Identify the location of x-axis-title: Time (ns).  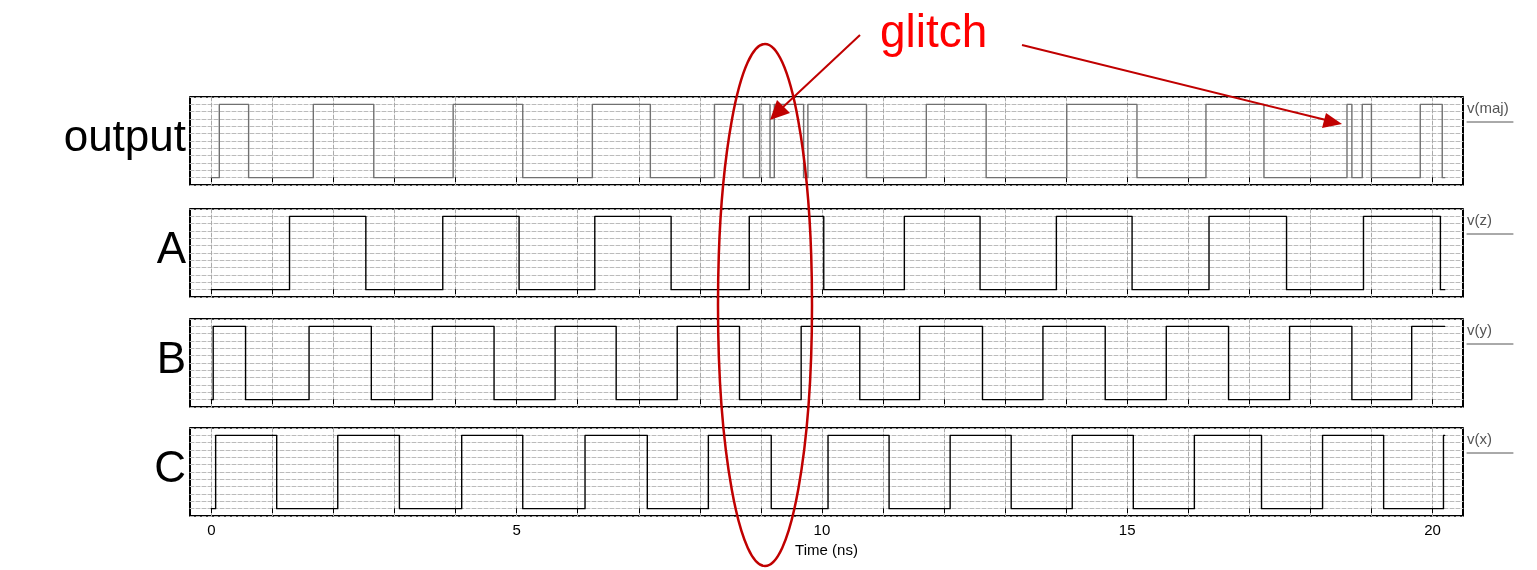
(826, 549).